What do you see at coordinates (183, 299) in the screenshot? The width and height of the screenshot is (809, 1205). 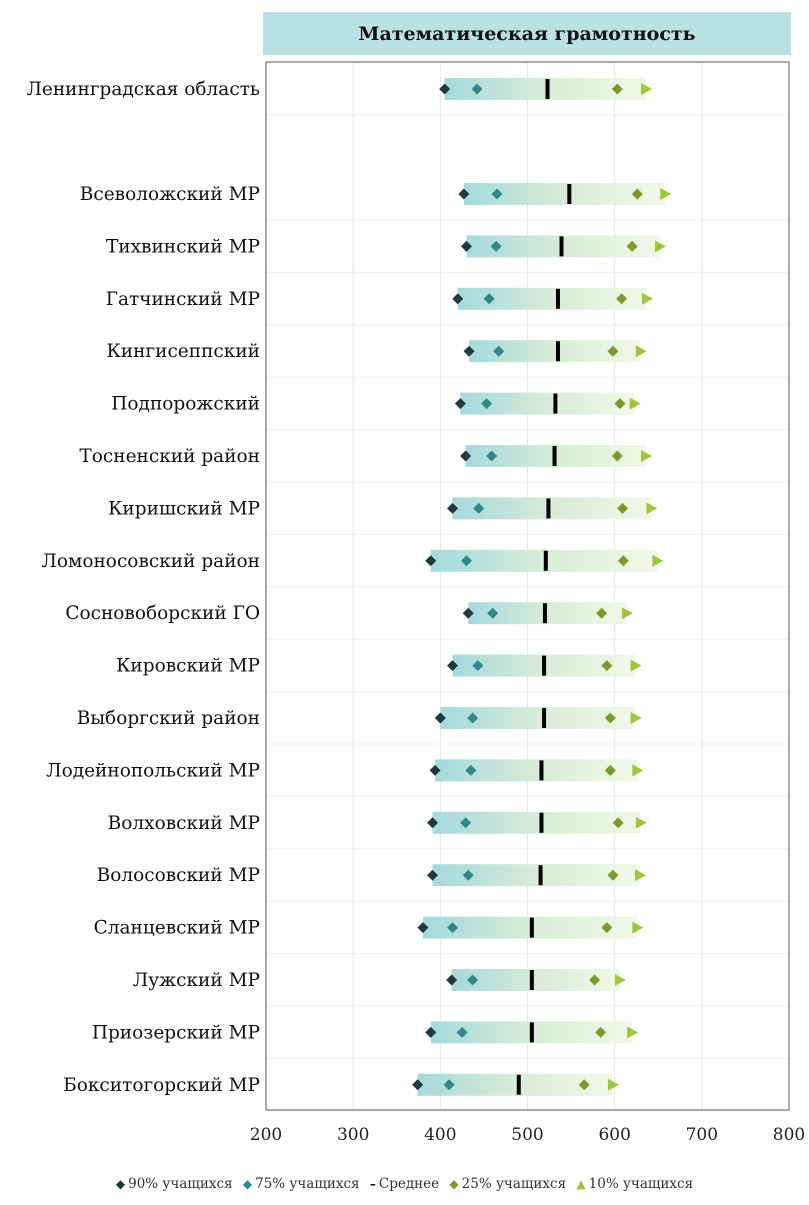 I see `row-label: Гатчинский МР` at bounding box center [183, 299].